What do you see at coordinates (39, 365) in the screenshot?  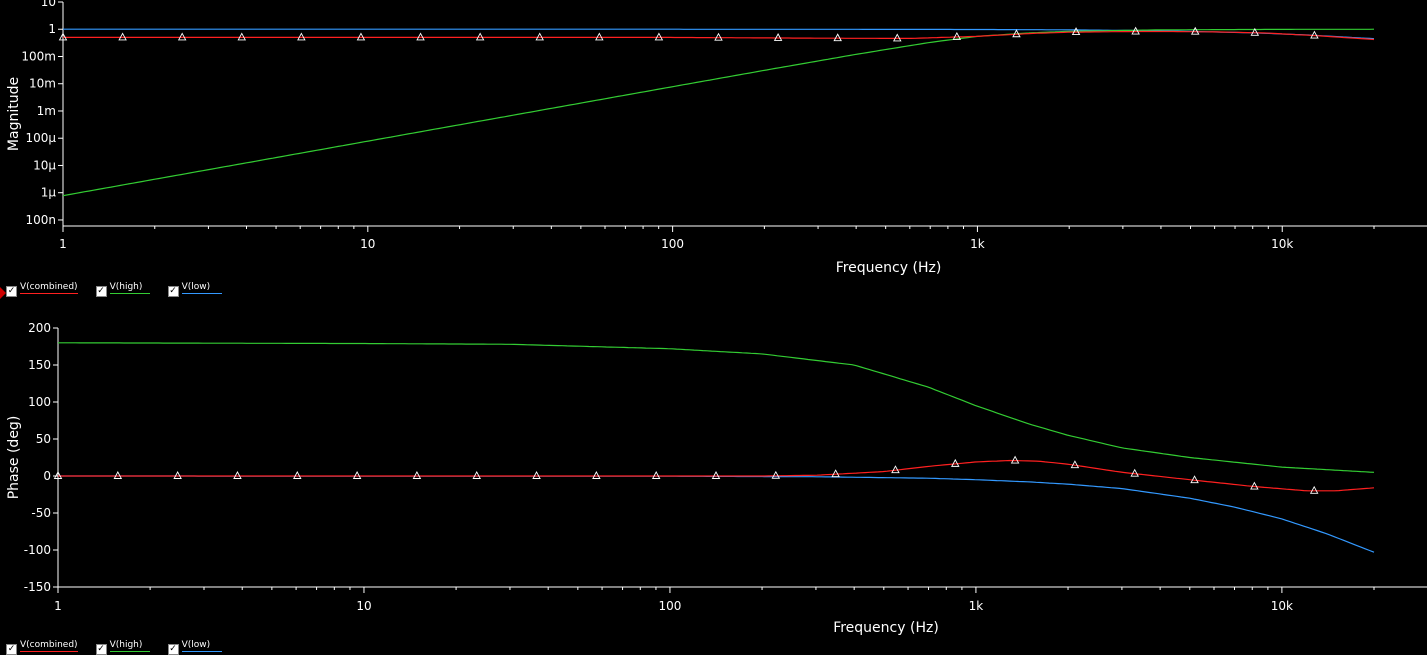 I see `y-tick-label: 150` at bounding box center [39, 365].